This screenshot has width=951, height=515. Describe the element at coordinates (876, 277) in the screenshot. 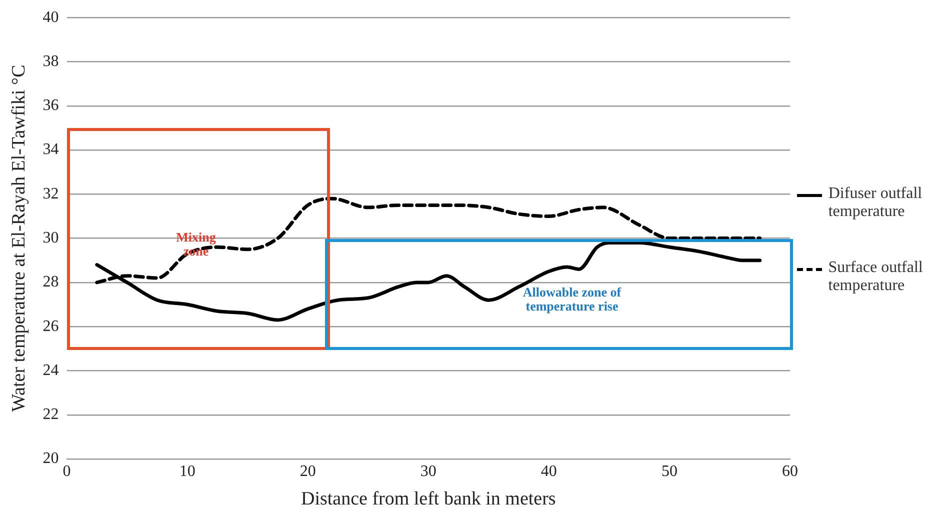

I see `legend-label: Surface outfall temperature` at that location.